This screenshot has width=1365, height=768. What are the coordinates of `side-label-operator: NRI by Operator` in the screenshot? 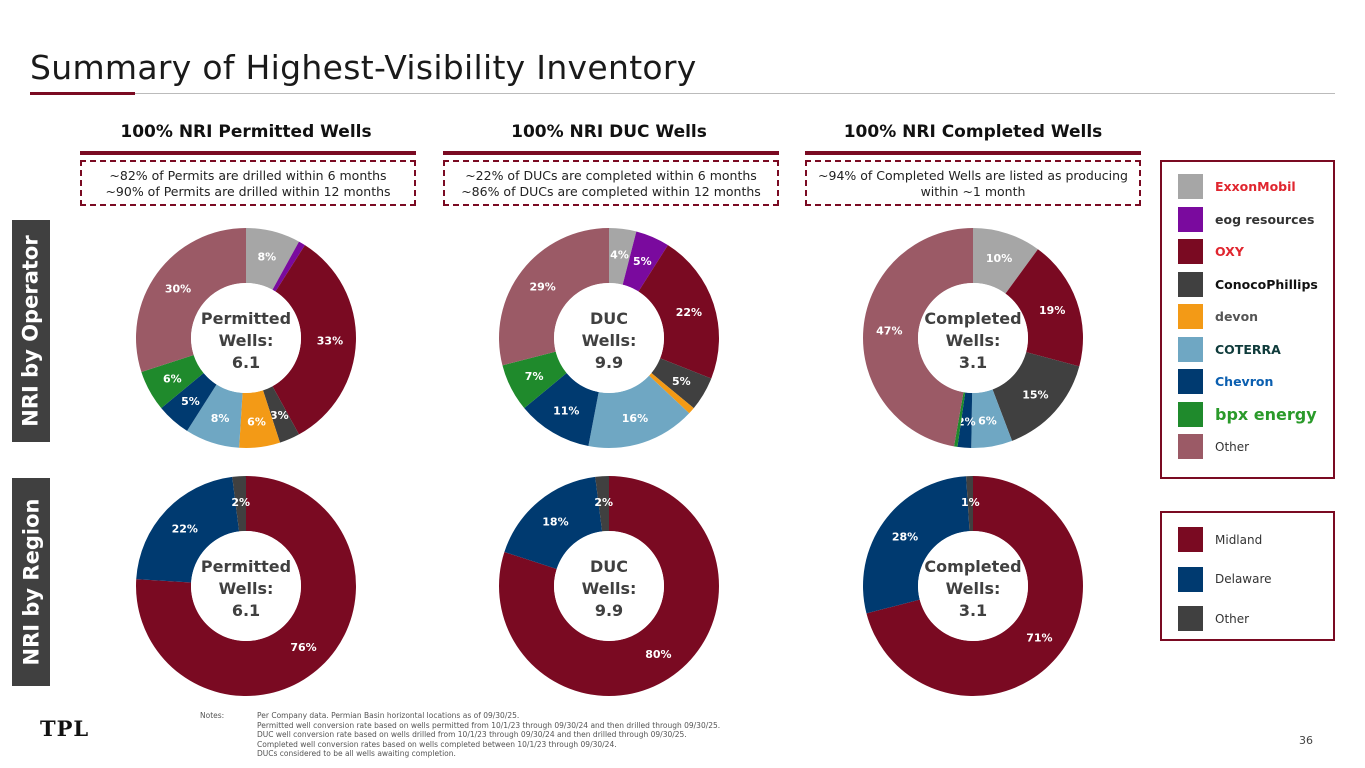 It's located at (31, 331).